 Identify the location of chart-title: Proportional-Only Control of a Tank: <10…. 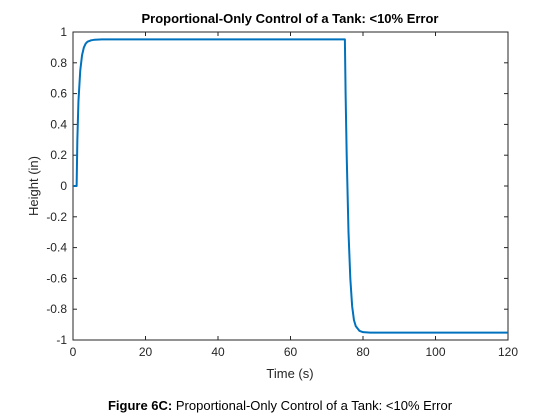
(290, 18).